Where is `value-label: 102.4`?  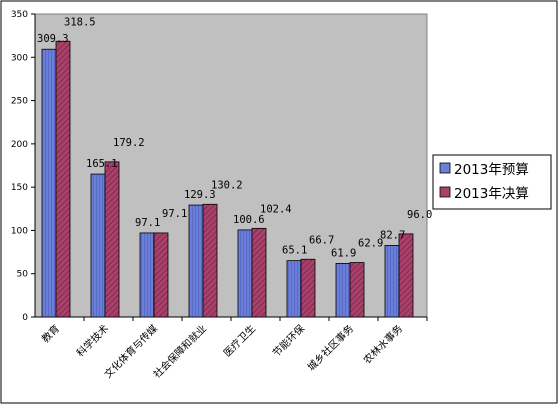
value-label: 102.4 is located at coordinates (276, 209).